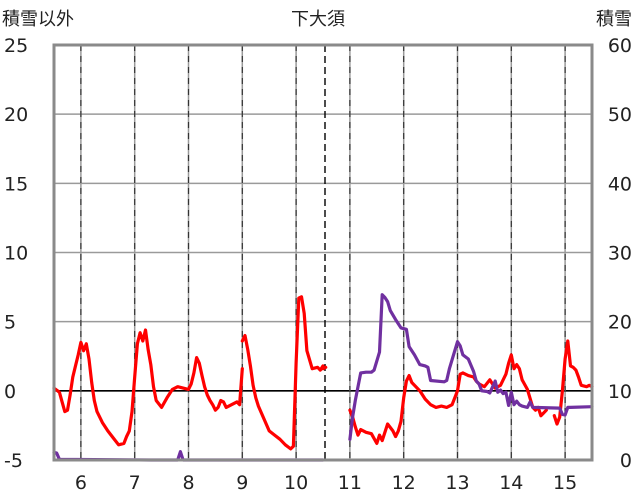  What do you see at coordinates (565, 483) in the screenshot?
I see `x-tick-label: 15` at bounding box center [565, 483].